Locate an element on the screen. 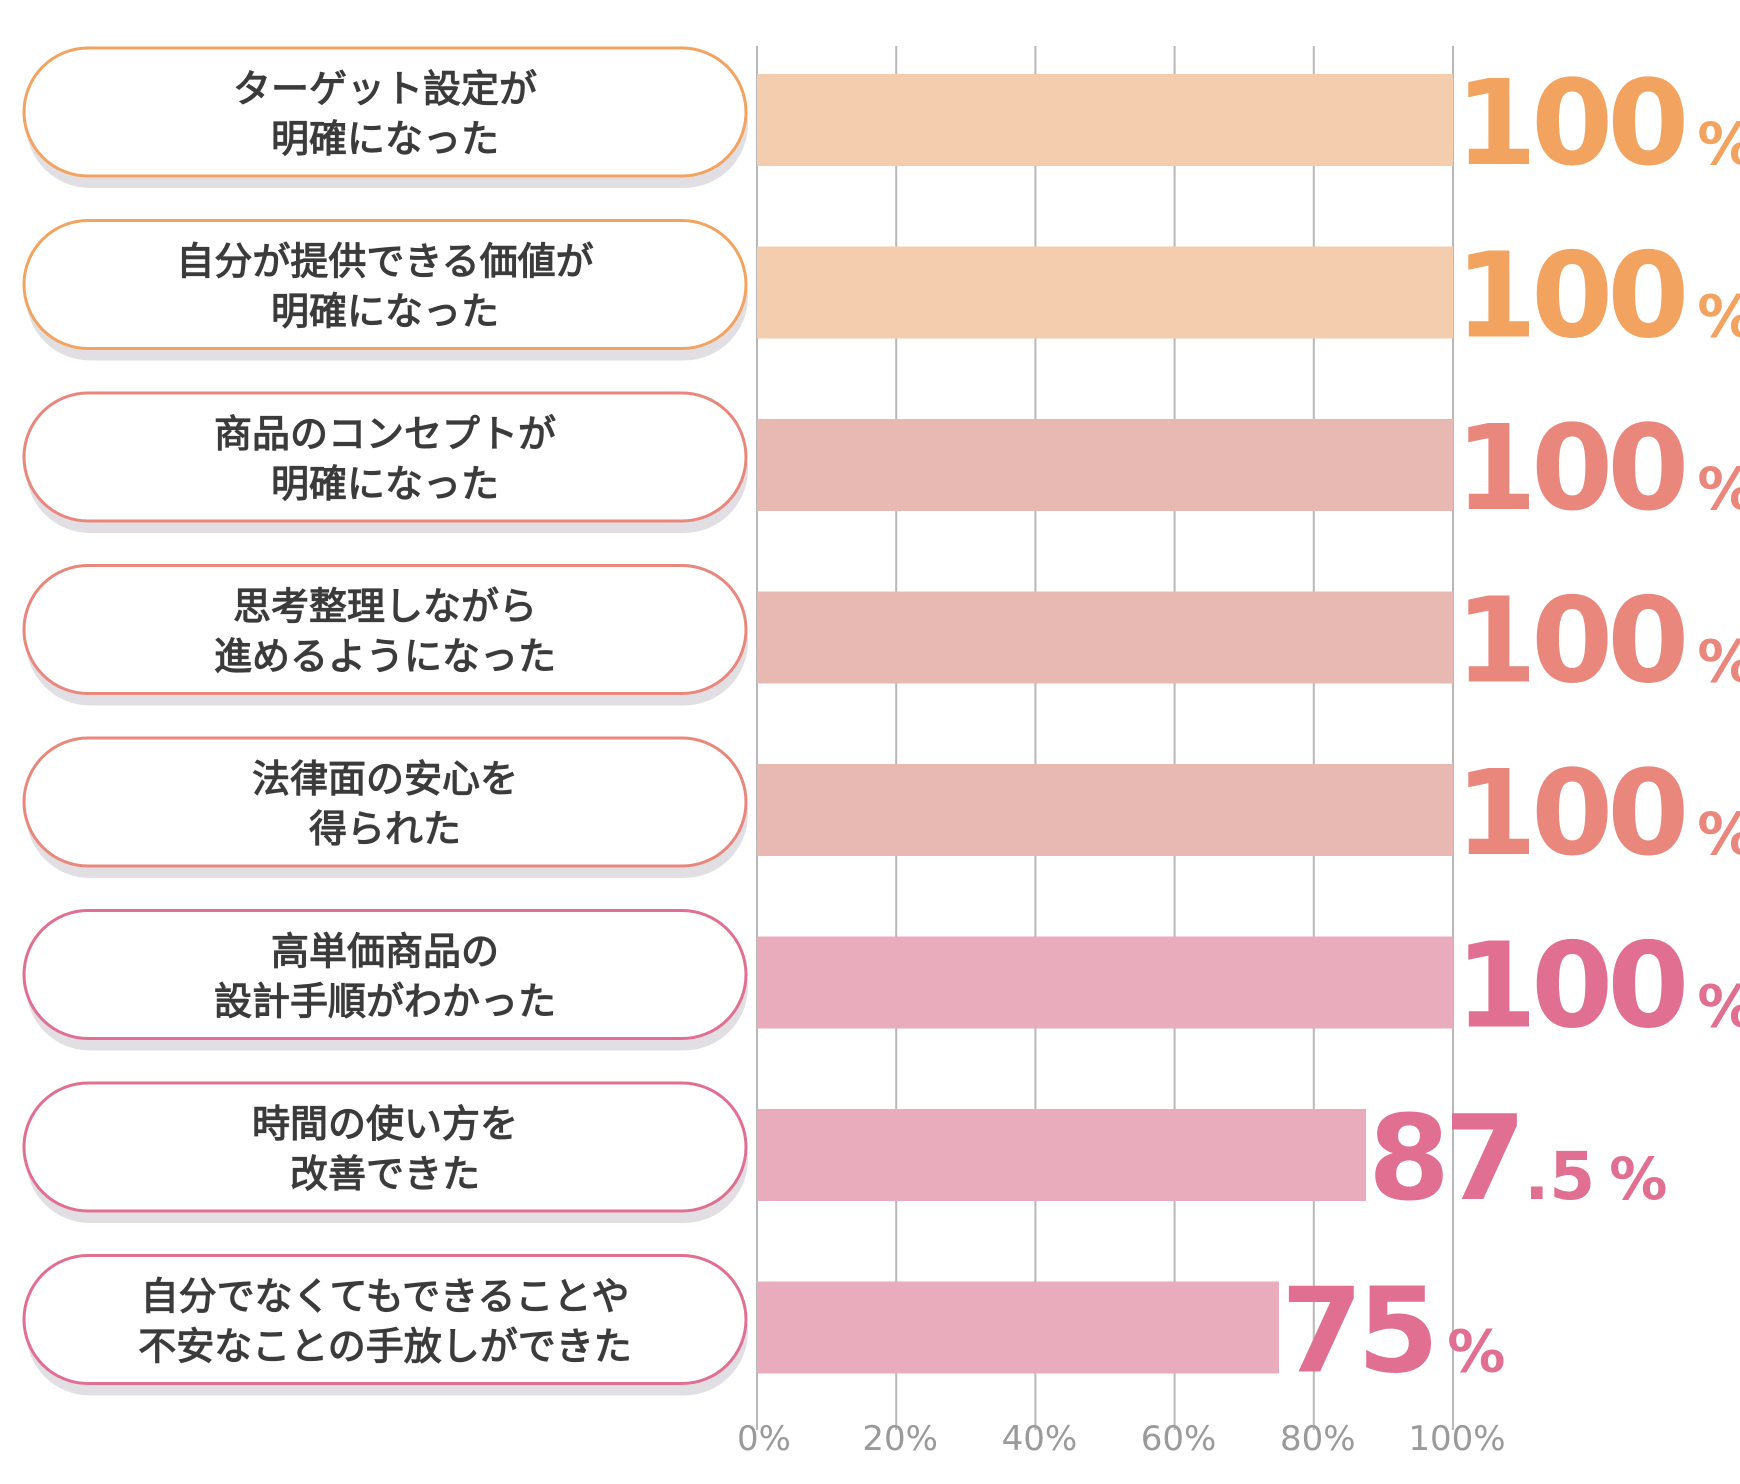 The width and height of the screenshot is (1740, 1484). x-tick-label: 100% is located at coordinates (1456, 1439).